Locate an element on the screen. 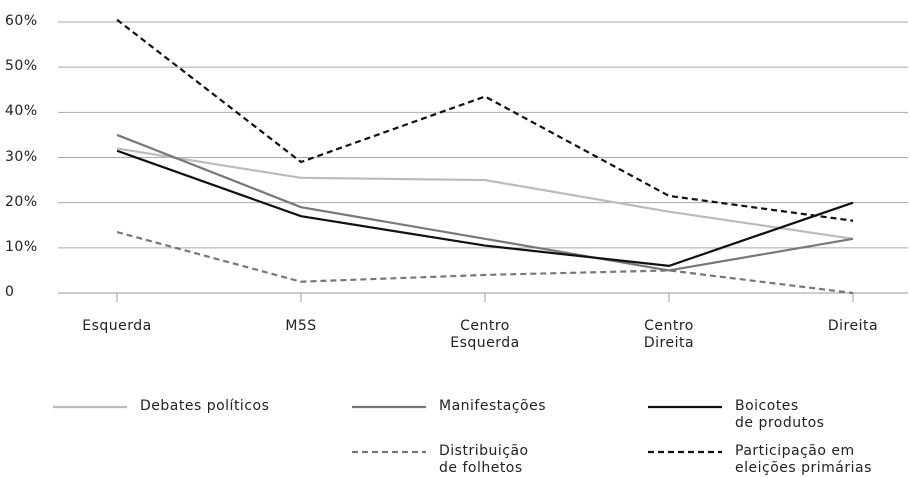  y-tick-label: 0 is located at coordinates (10, 292).